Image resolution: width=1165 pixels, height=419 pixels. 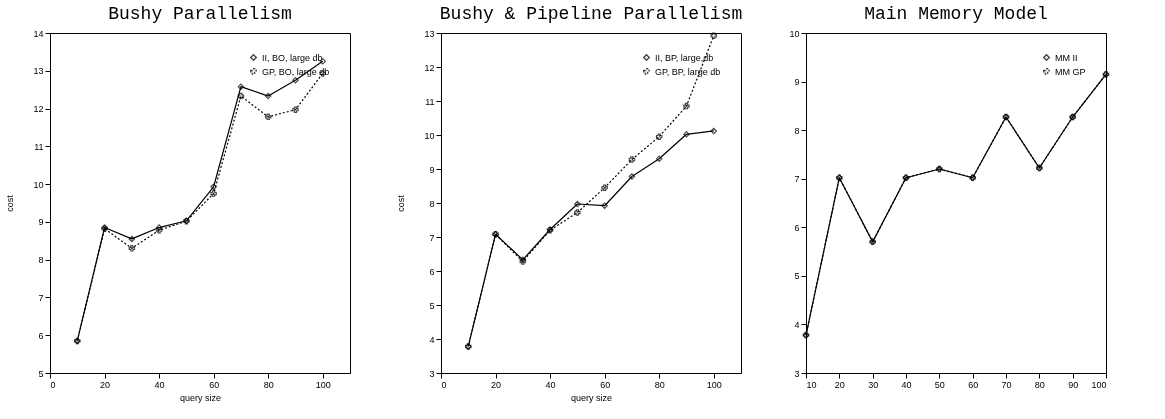 I want to click on x-tick-label: 70, so click(x=1006, y=384).